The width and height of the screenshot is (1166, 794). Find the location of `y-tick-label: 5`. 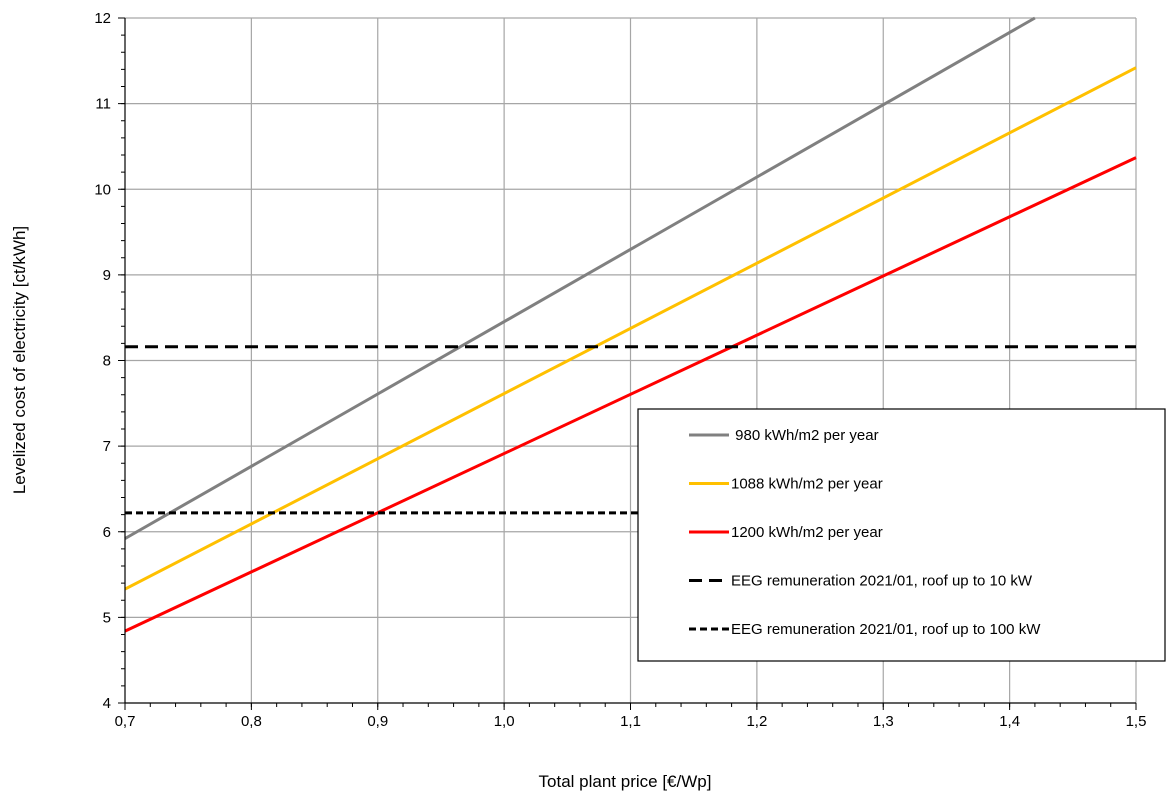

y-tick-label: 5 is located at coordinates (107, 617).